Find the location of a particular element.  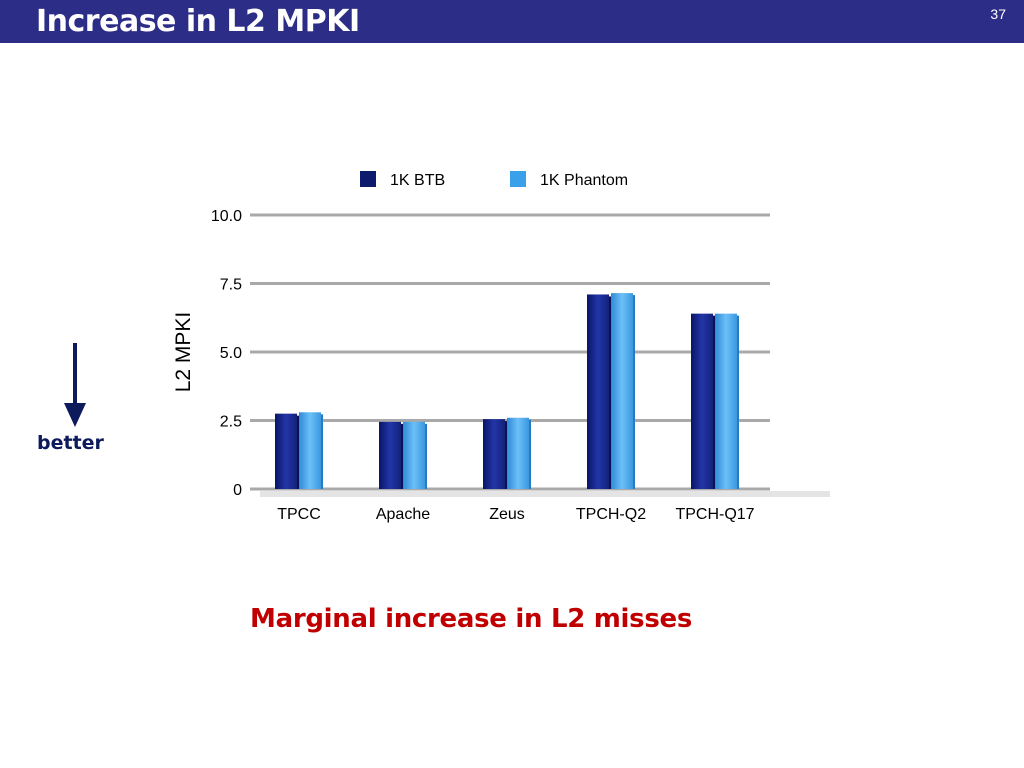

x-tick-label: TPCH-Q2 is located at coordinates (611, 514).